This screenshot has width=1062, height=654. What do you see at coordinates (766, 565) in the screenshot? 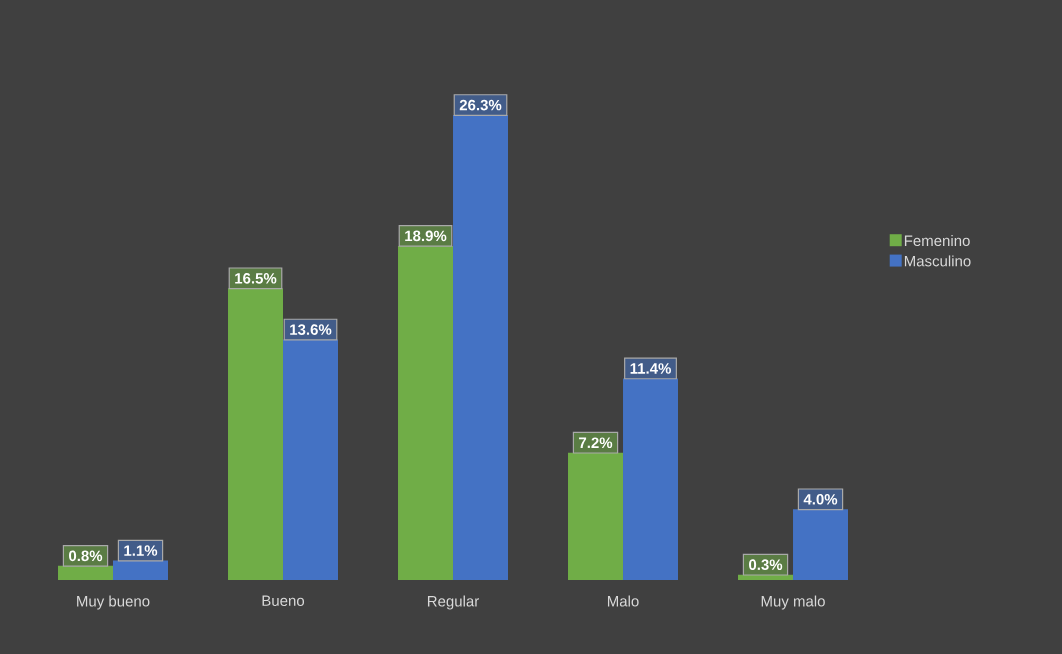
I see `data-label: 0.3%` at bounding box center [766, 565].